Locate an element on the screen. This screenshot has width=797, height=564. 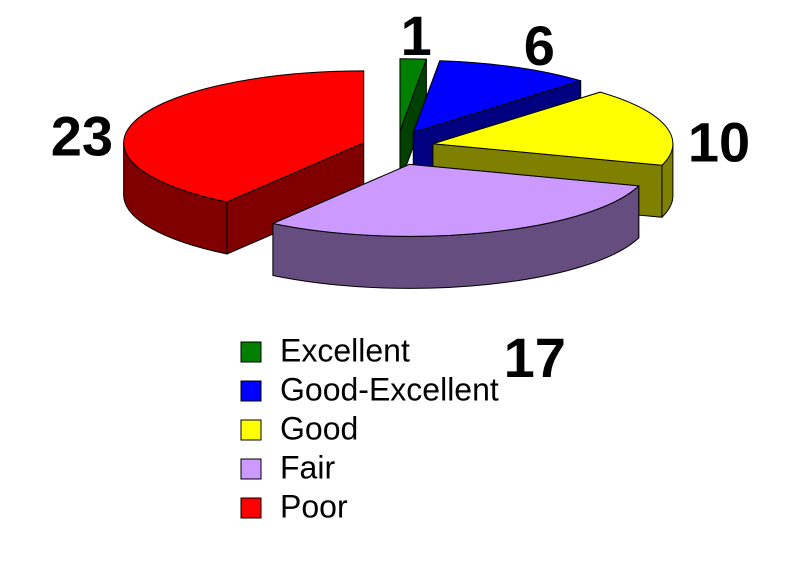
legend-label: Poor is located at coordinates (314, 506).